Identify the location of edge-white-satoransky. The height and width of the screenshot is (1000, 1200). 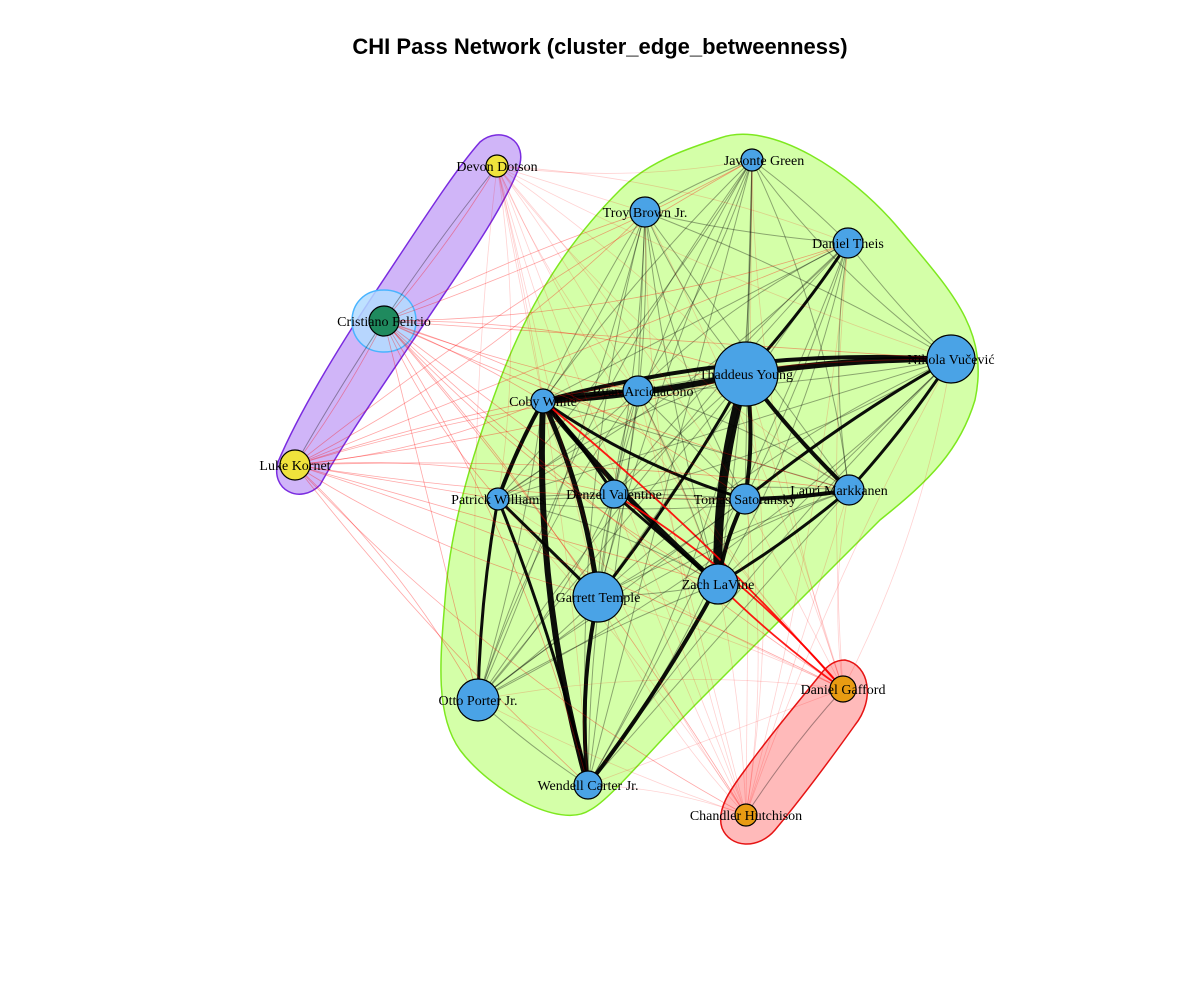
(644, 450).